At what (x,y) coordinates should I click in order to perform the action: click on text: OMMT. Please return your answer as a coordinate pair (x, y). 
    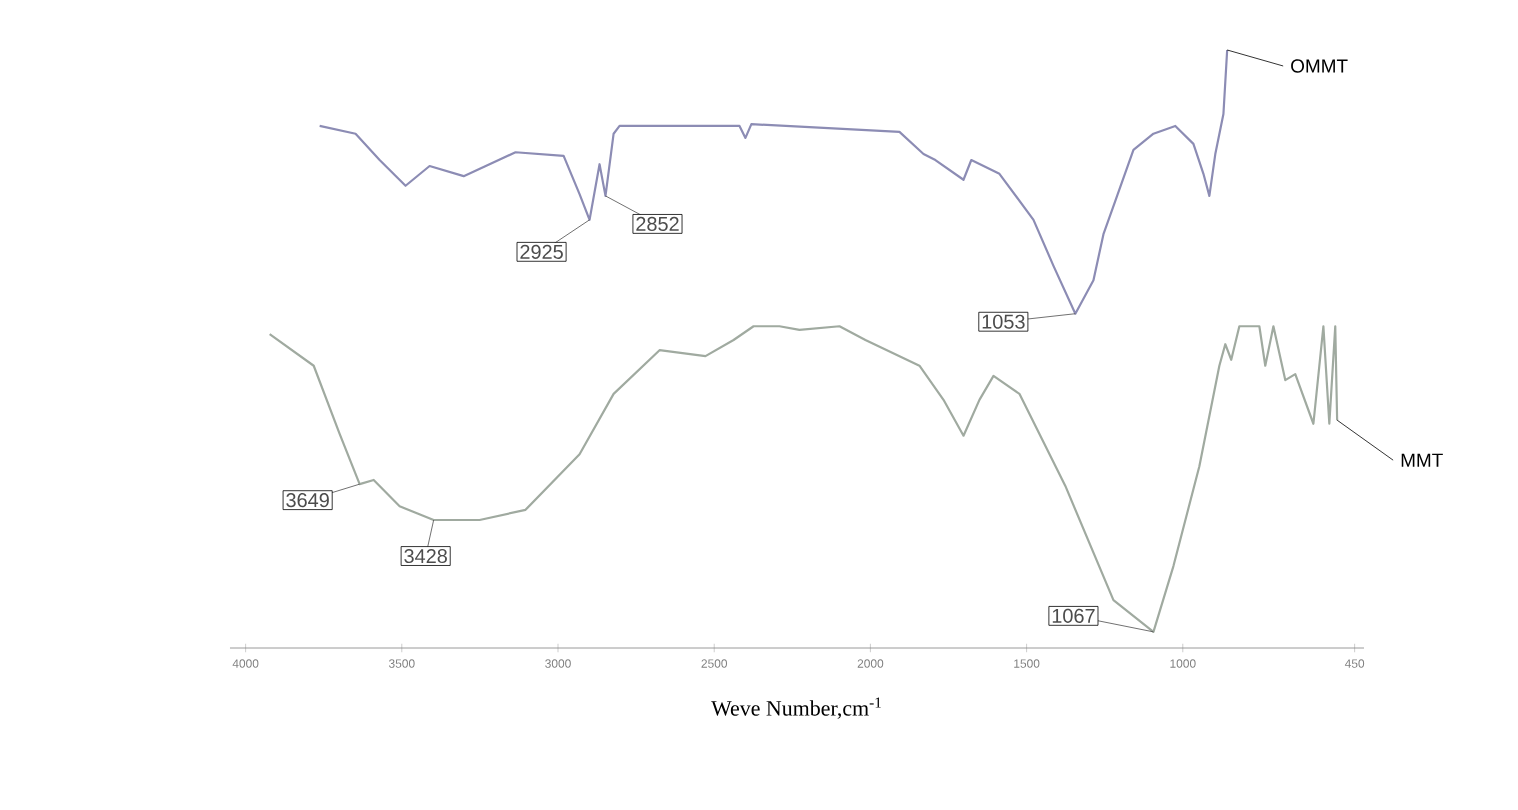
    Looking at the image, I should click on (1319, 66).